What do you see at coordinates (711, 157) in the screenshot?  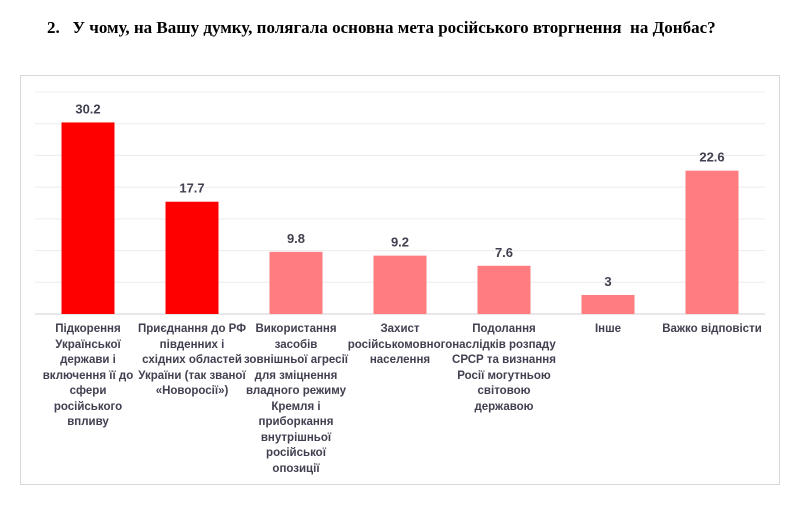 I see `data-label: 22.6` at bounding box center [711, 157].